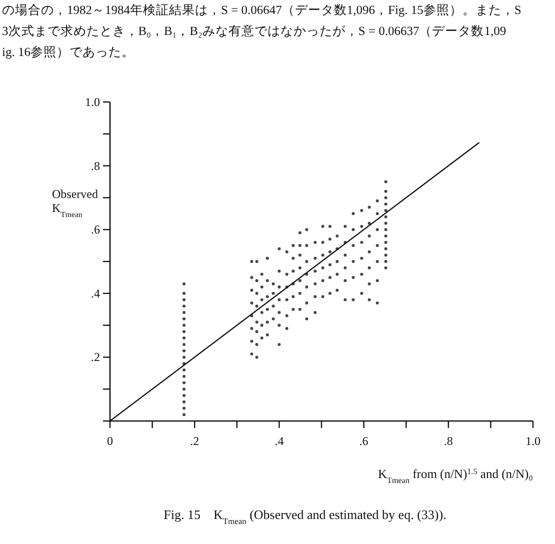 This screenshot has height=544, width=555. I want to click on xtick: .8, so click(448, 441).